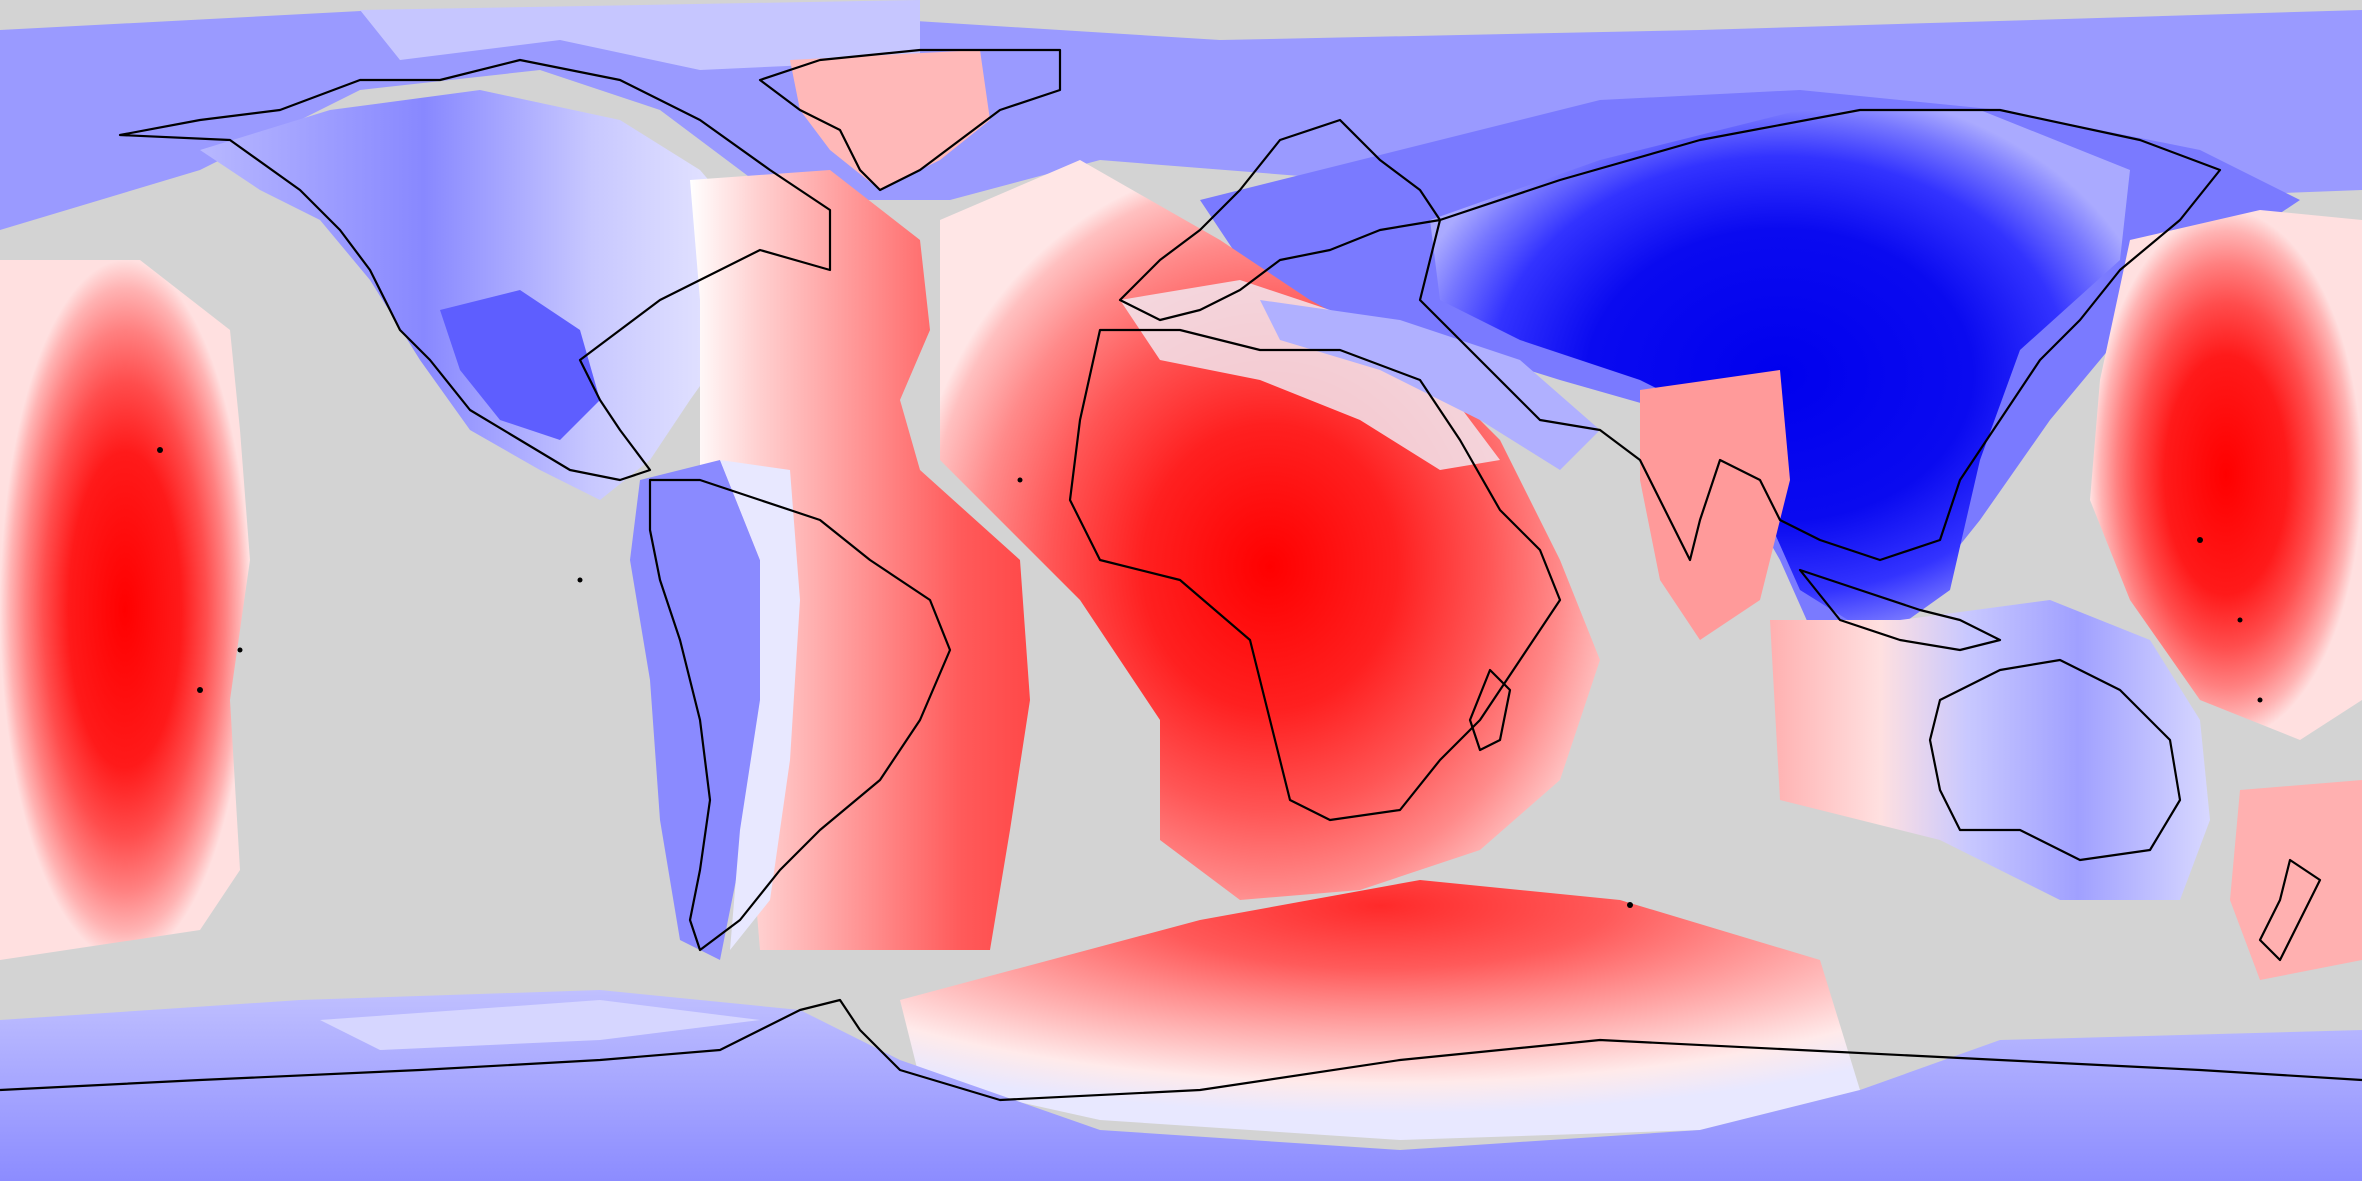 Image resolution: width=2362 pixels, height=1181 pixels. I want to click on antarctica-coastline, so click(1181, 1050).